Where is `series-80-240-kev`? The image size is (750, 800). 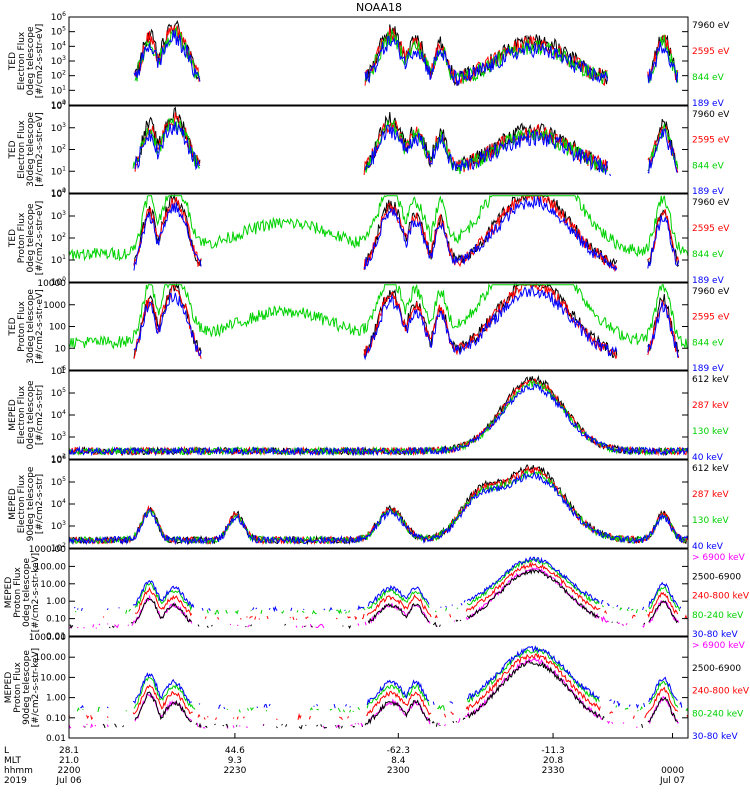 series-80-240-kev is located at coordinates (380, 586).